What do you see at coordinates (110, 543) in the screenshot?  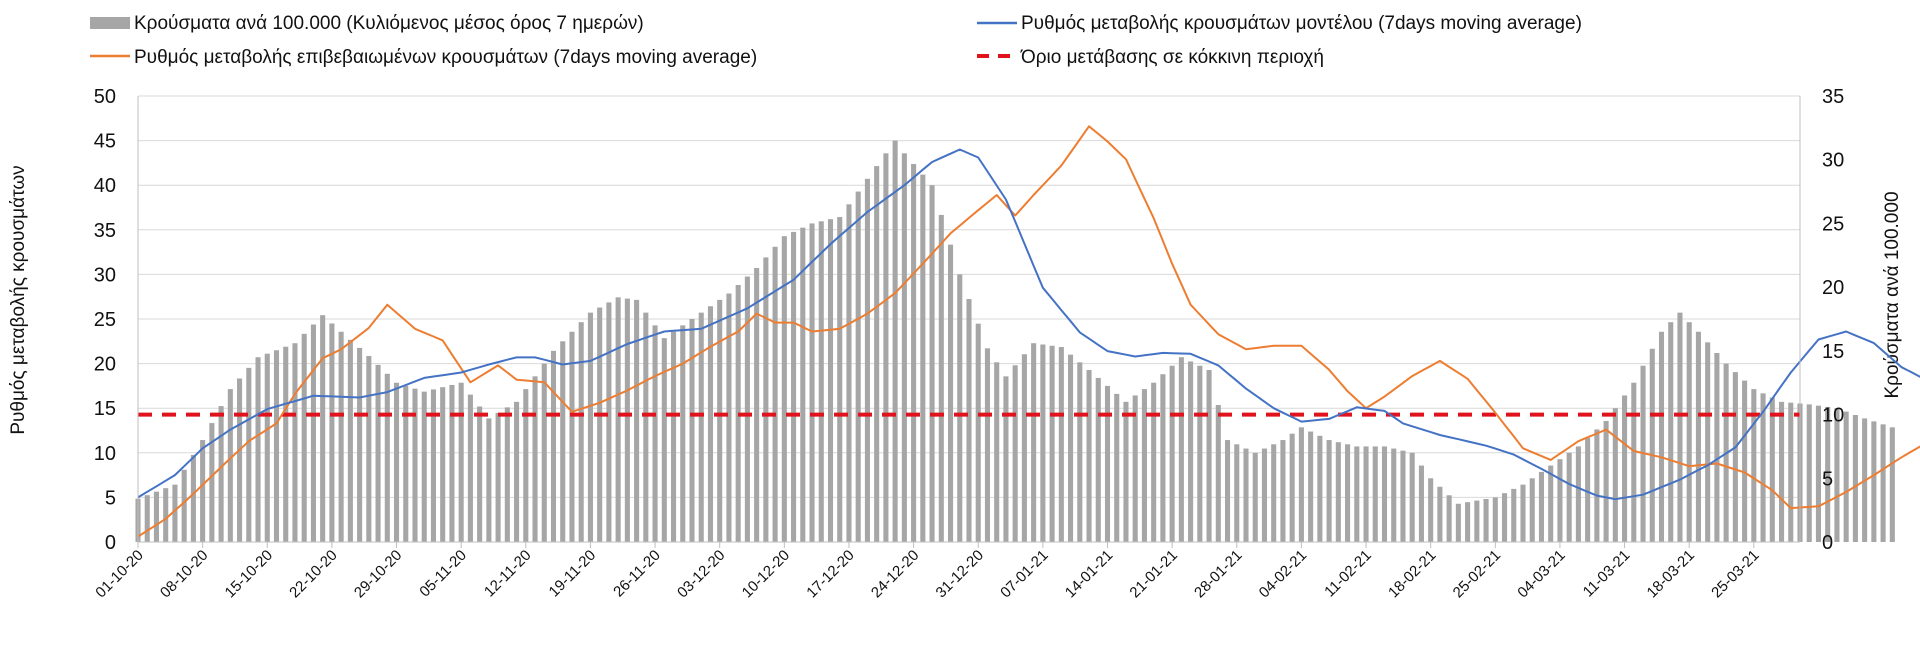 I see `y-left-tick-label: 0` at bounding box center [110, 543].